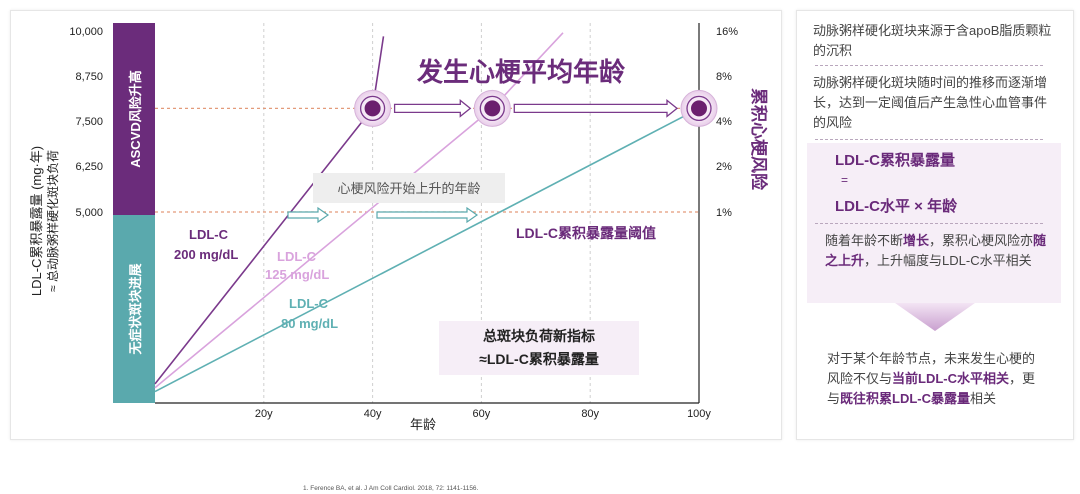 The width and height of the screenshot is (1080, 494). I want to click on side-text-3c: ，累积心梗风险亦, so click(981, 240).